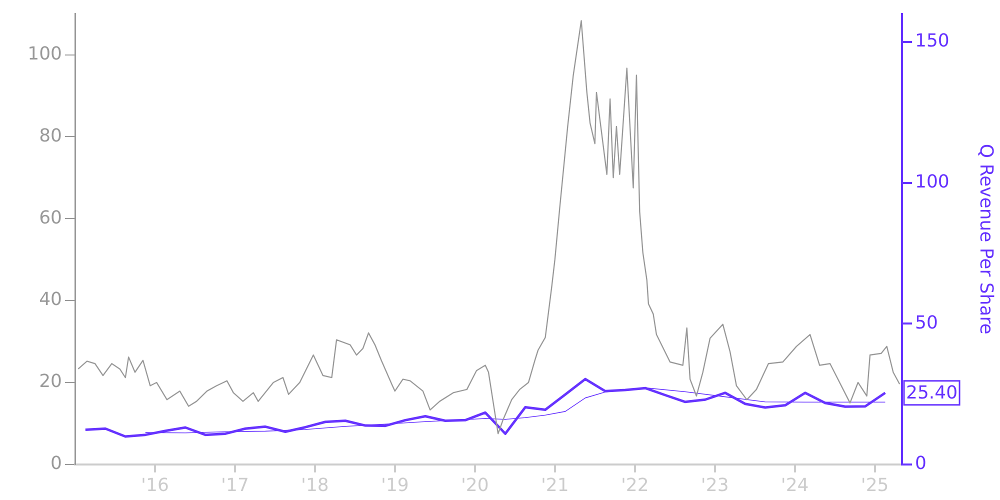 The image size is (1000, 500). Describe the element at coordinates (45, 53) in the screenshot. I see `y-tick-label: 100` at that location.